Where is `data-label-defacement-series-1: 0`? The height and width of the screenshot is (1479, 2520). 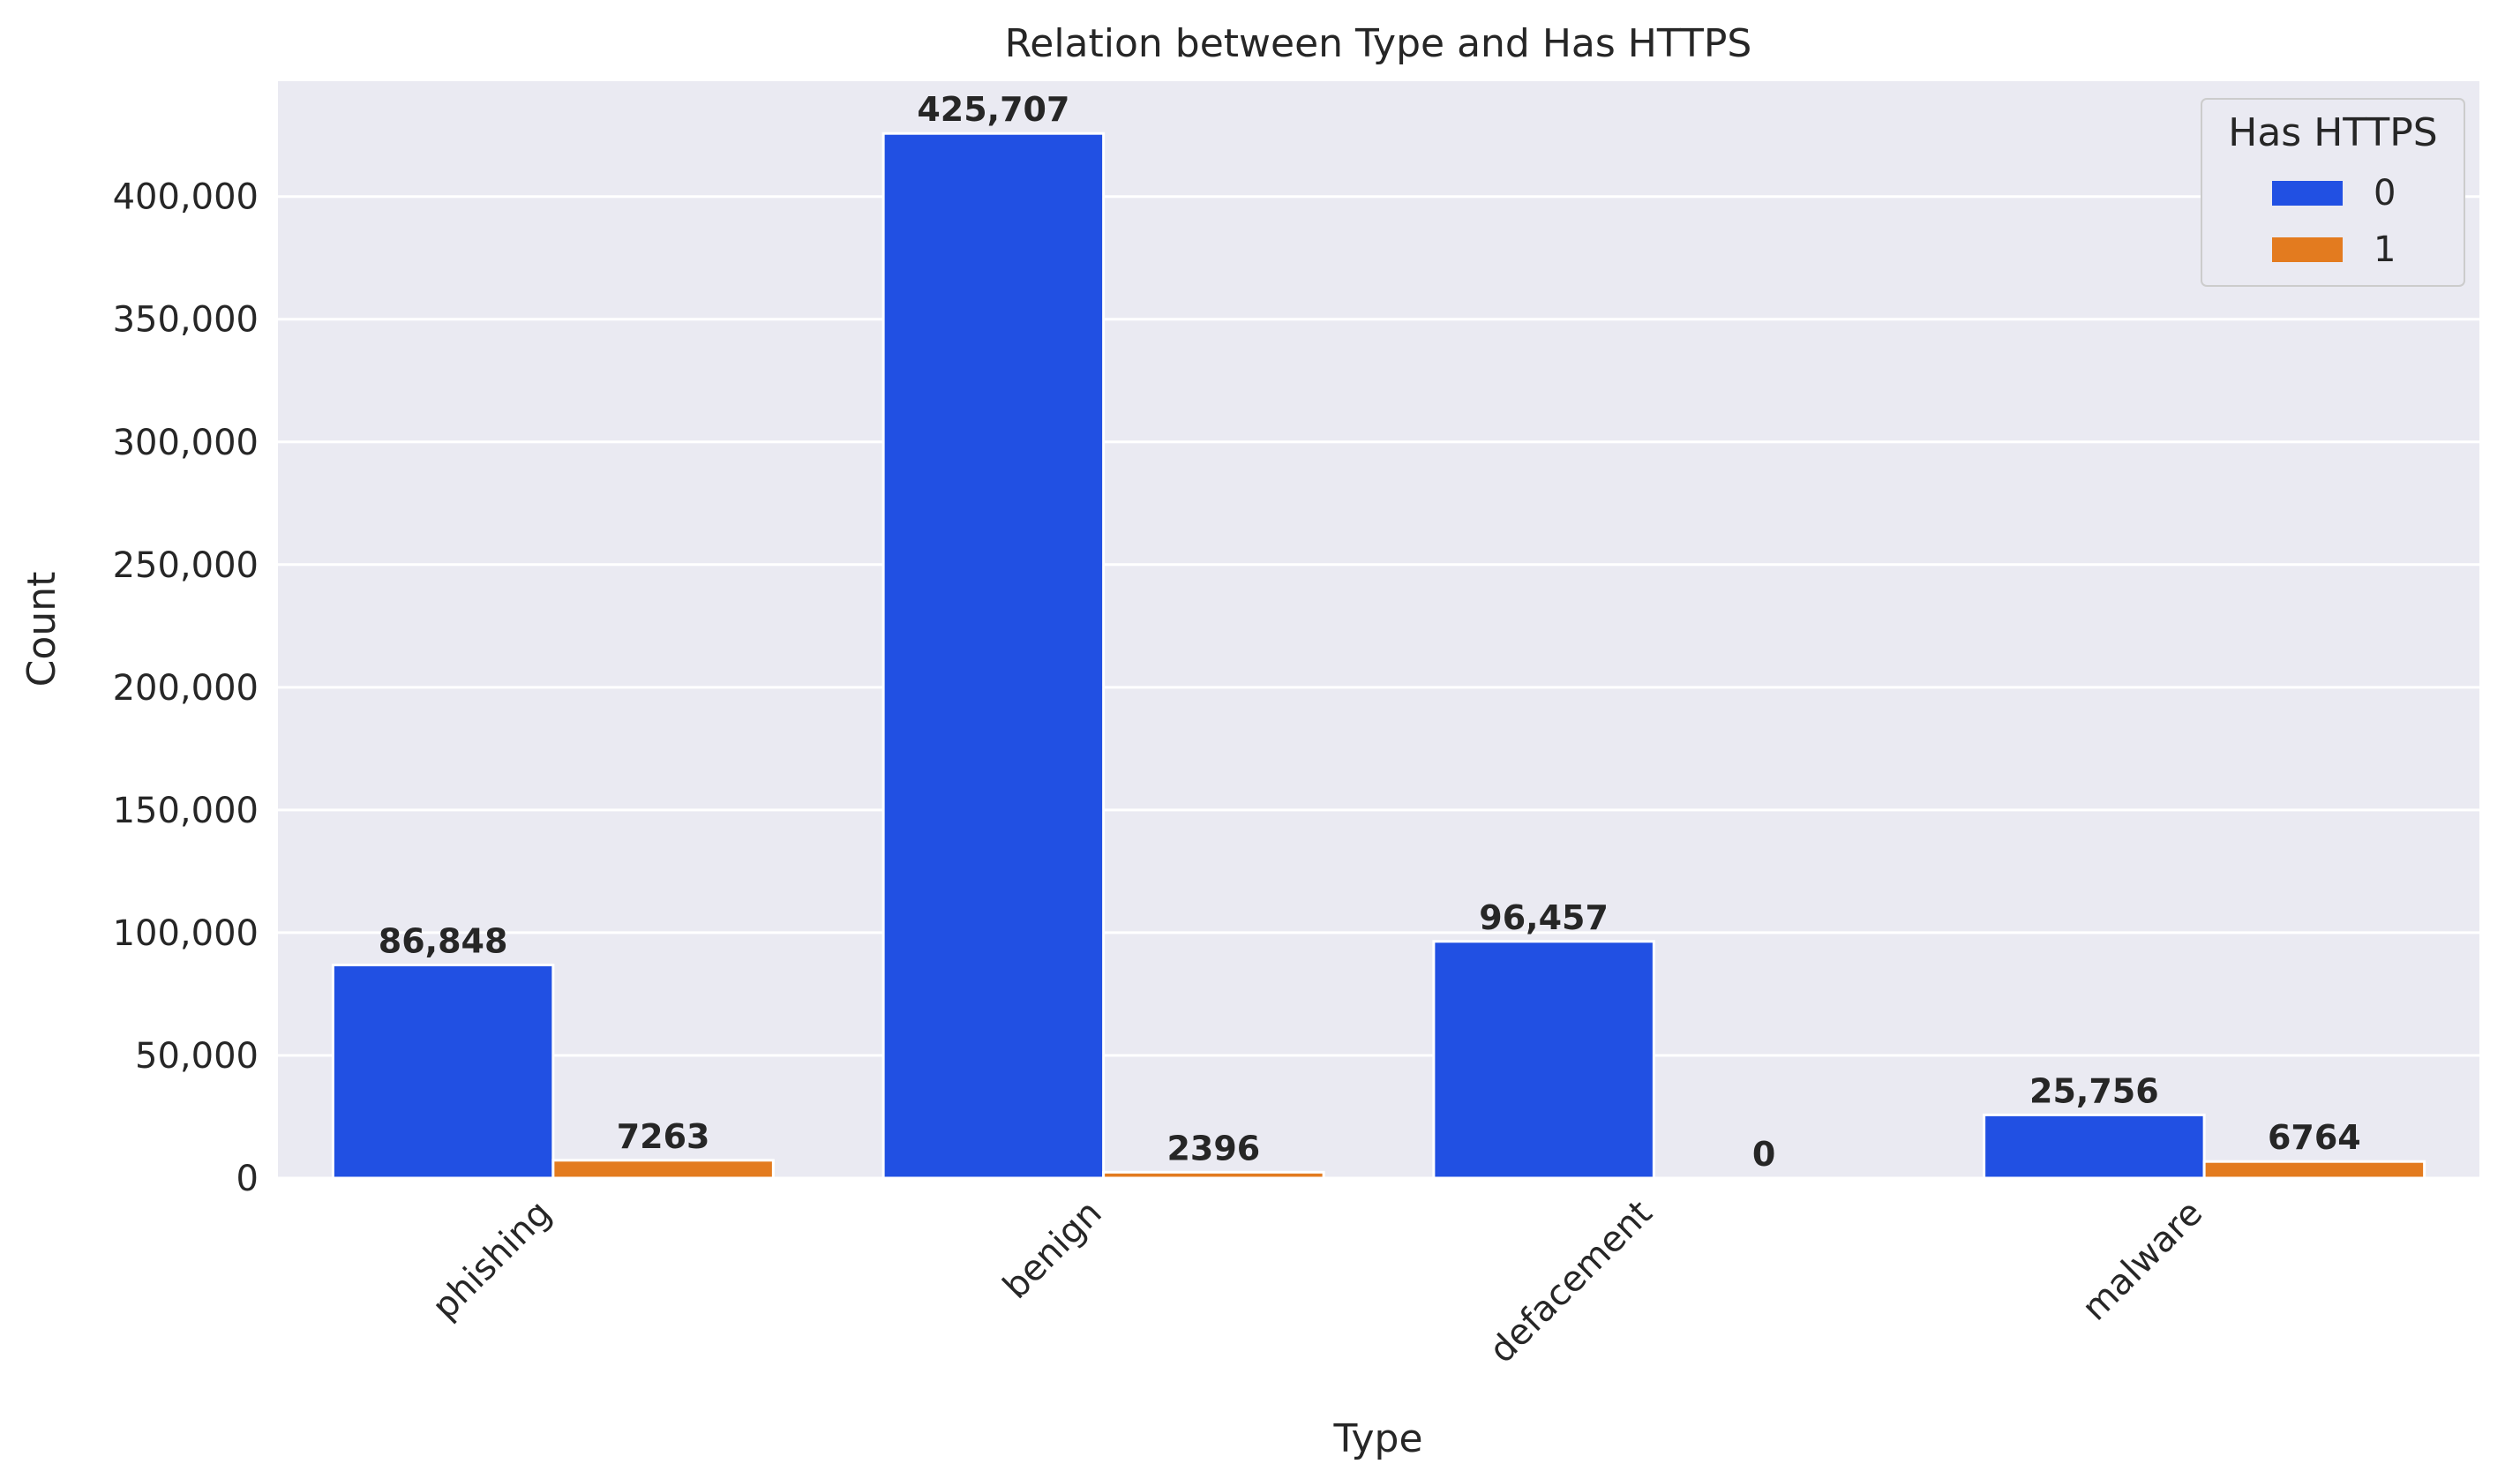 data-label-defacement-series-1: 0 is located at coordinates (1763, 1155).